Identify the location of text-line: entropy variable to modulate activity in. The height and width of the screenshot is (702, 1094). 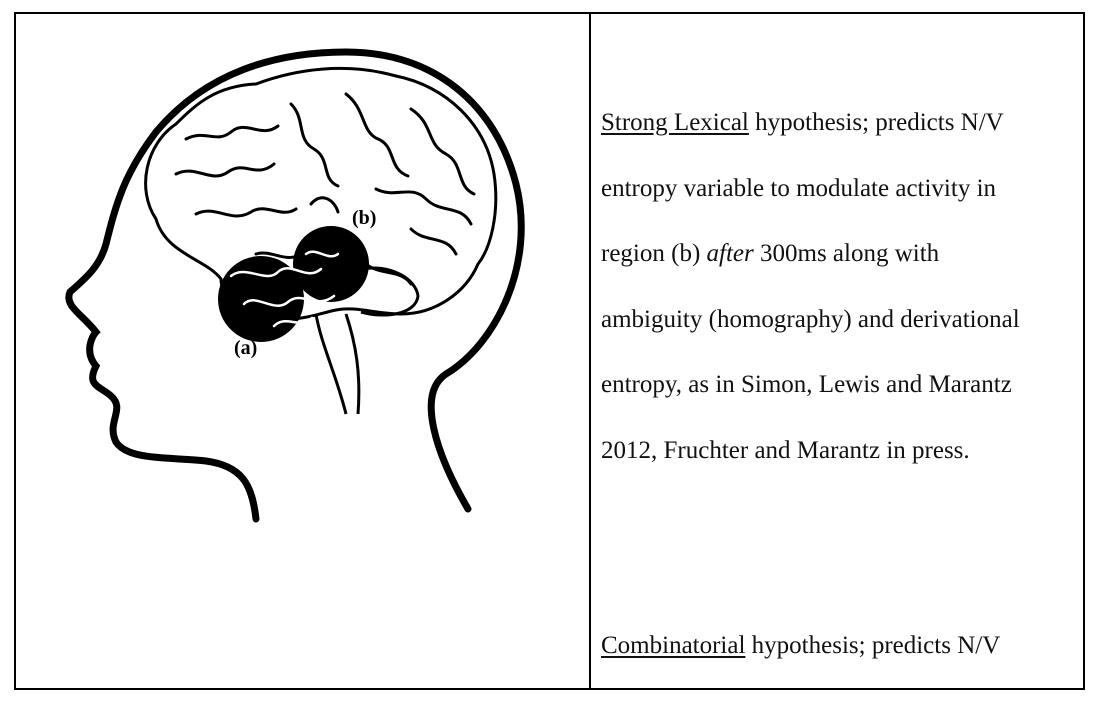
(799, 188).